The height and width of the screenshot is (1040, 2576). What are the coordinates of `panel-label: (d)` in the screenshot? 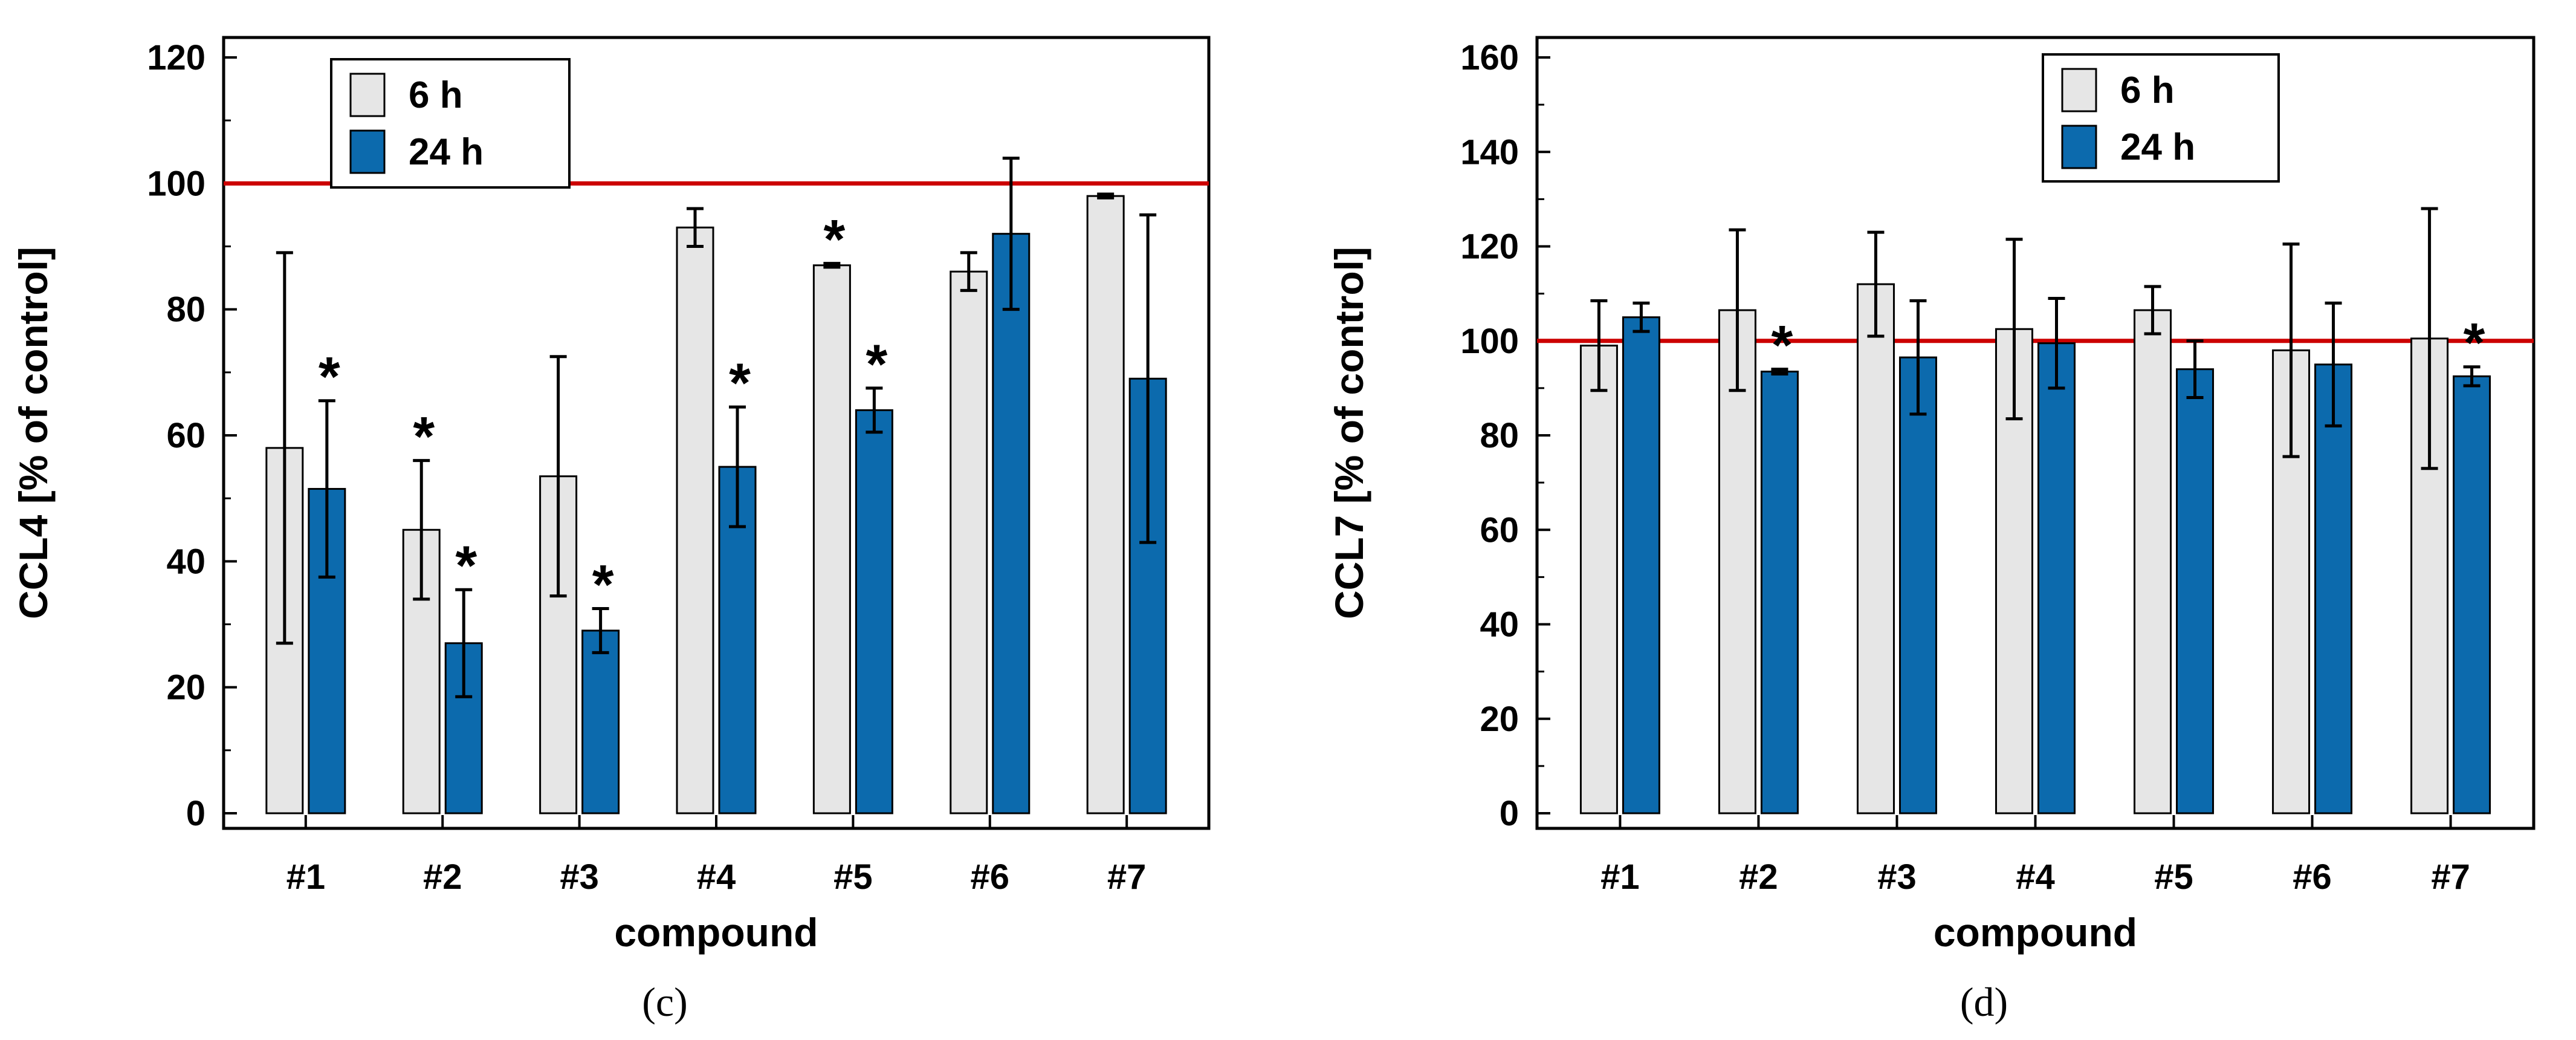 It's located at (1984, 1002).